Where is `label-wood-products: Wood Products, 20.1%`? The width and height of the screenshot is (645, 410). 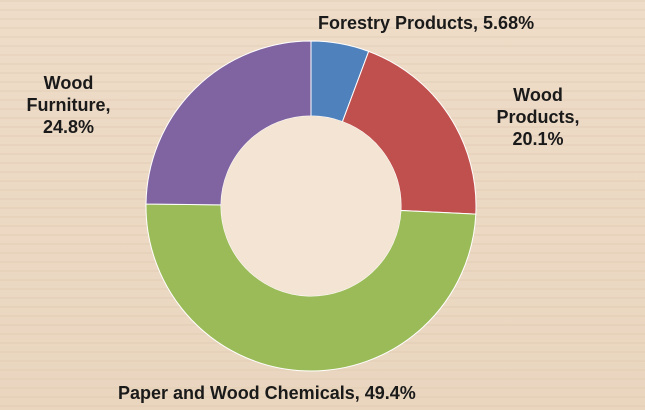
label-wood-products: Wood Products, 20.1% is located at coordinates (538, 117).